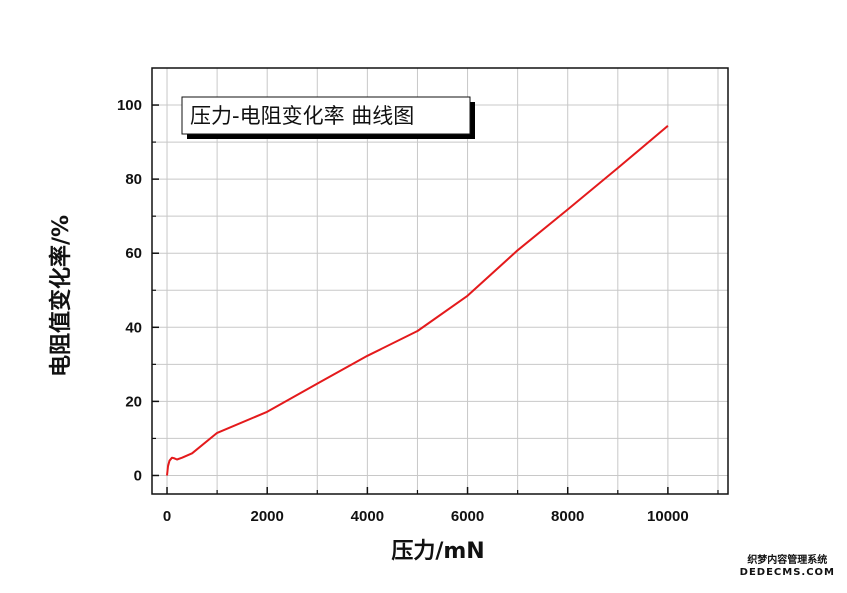 This screenshot has width=847, height=593. Describe the element at coordinates (426, 516) in the screenshot. I see `x-tick-labels: 0 2000 4000 6000 8000 10000` at that location.